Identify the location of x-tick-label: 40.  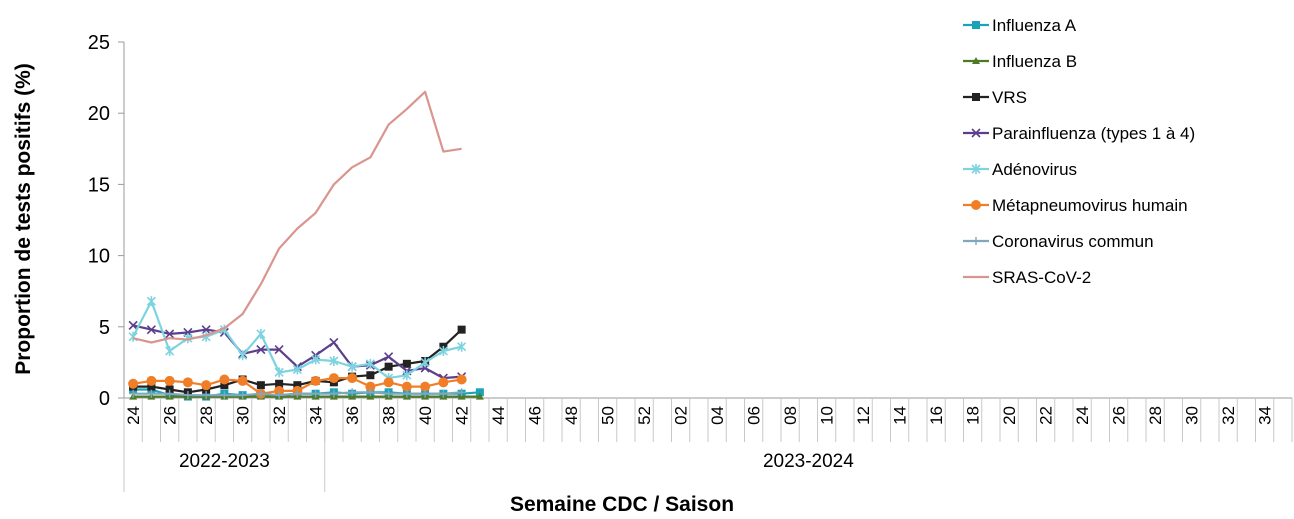
(425, 415).